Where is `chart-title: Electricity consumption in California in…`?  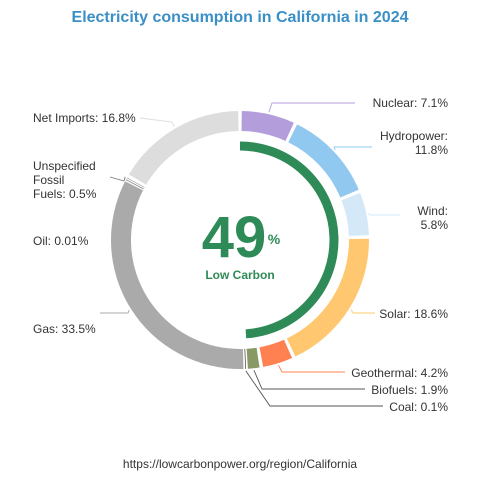 chart-title: Electricity consumption in California in… is located at coordinates (240, 17).